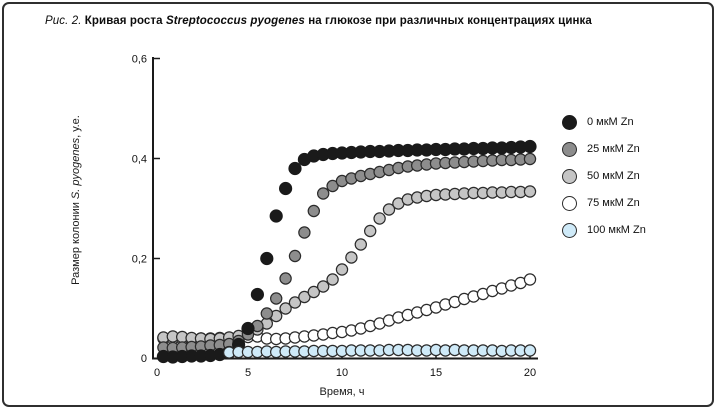 The height and width of the screenshot is (417, 720). I want to click on legend-item-zn-100: 100 мкМ Zn, so click(604, 230).